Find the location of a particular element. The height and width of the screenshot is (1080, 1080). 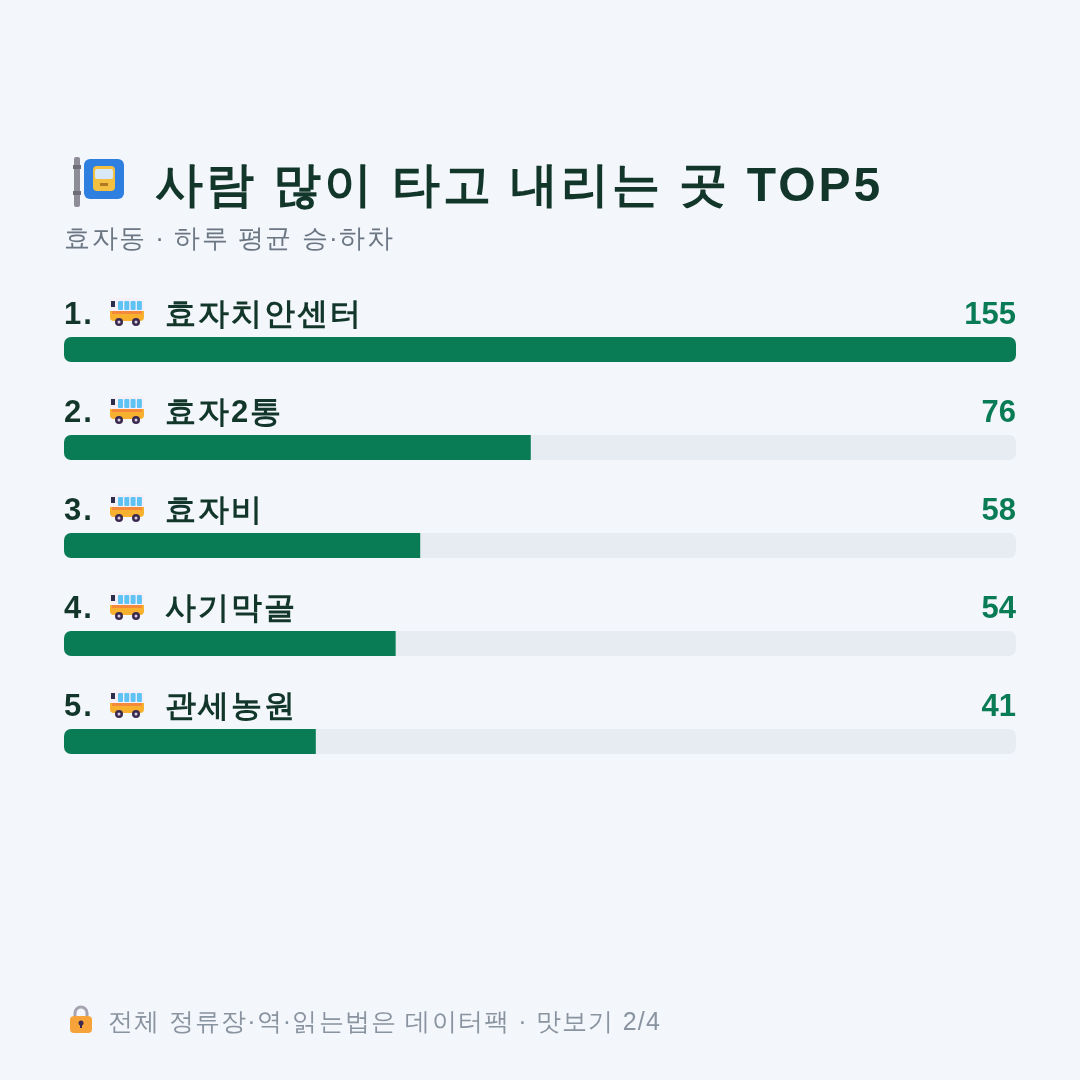

value-label: 76 is located at coordinates (998, 411).